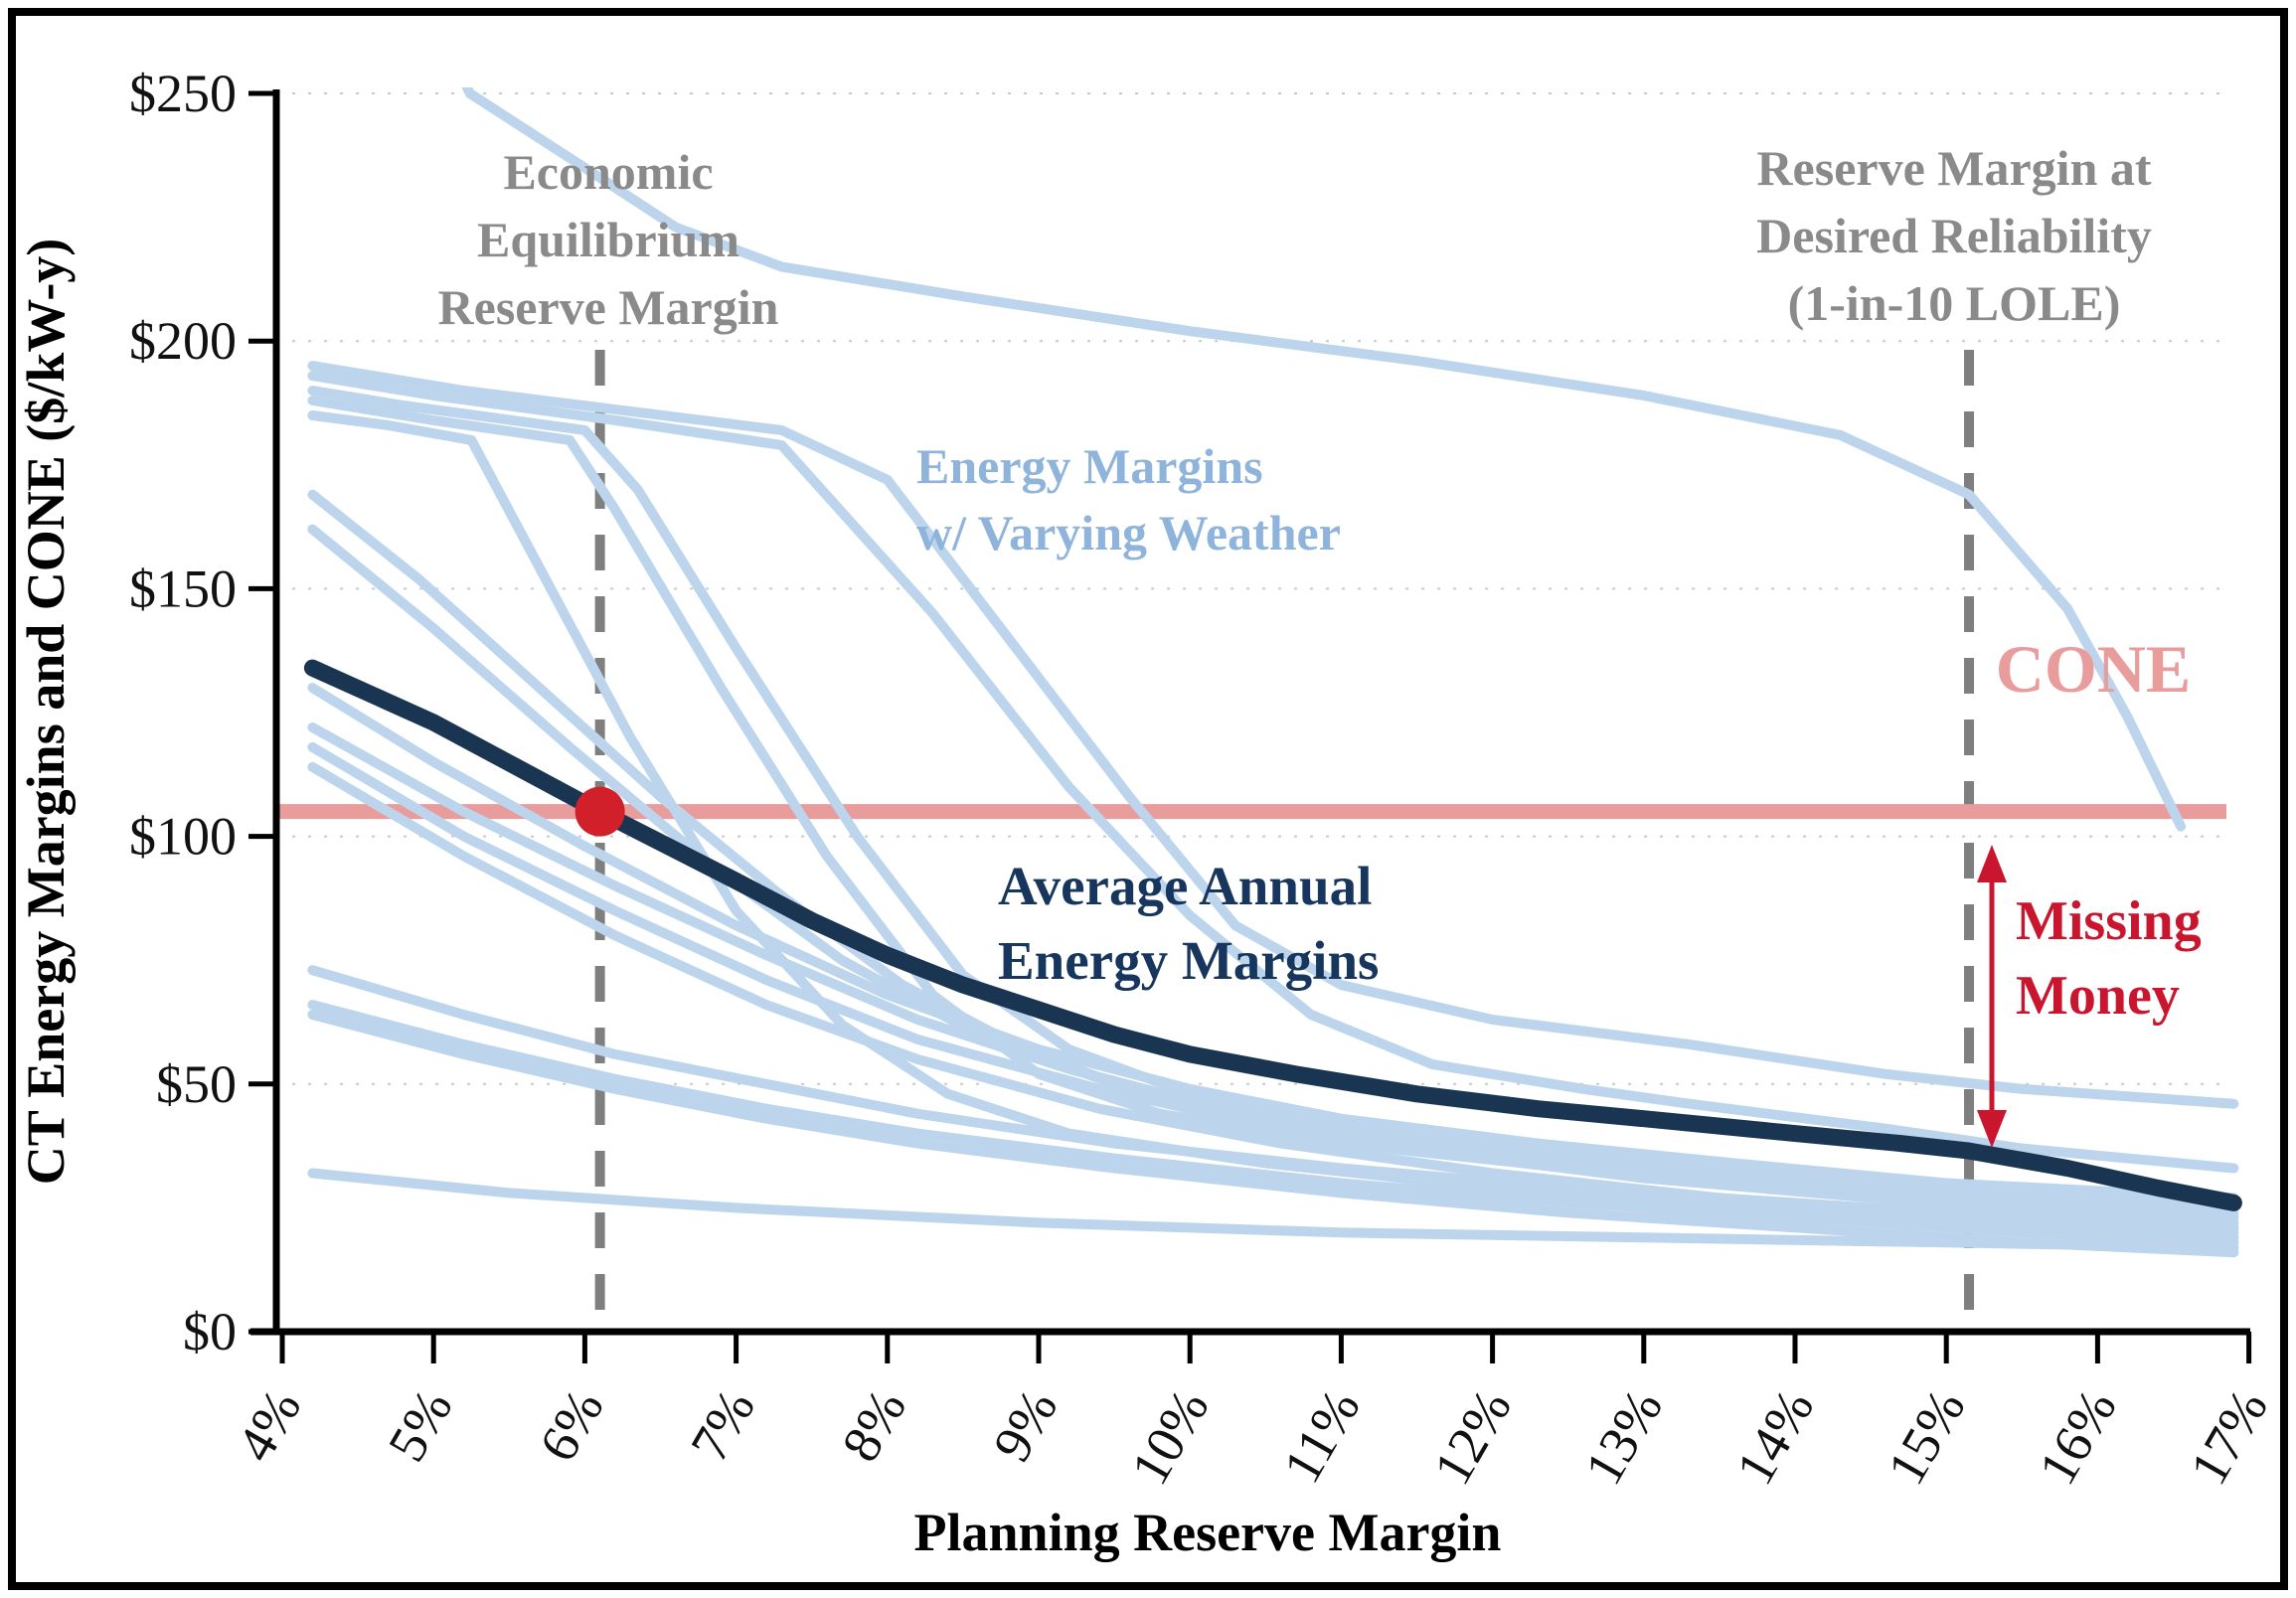  Describe the element at coordinates (608, 172) in the screenshot. I see `economic-equilibrium-label-line1: Economic` at that location.